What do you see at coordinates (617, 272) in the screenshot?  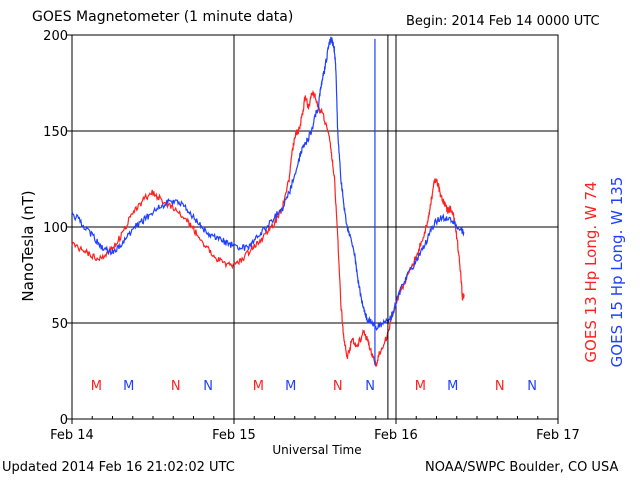 I see `legend-goes15: GOES 15 Hp Long. W 135` at bounding box center [617, 272].